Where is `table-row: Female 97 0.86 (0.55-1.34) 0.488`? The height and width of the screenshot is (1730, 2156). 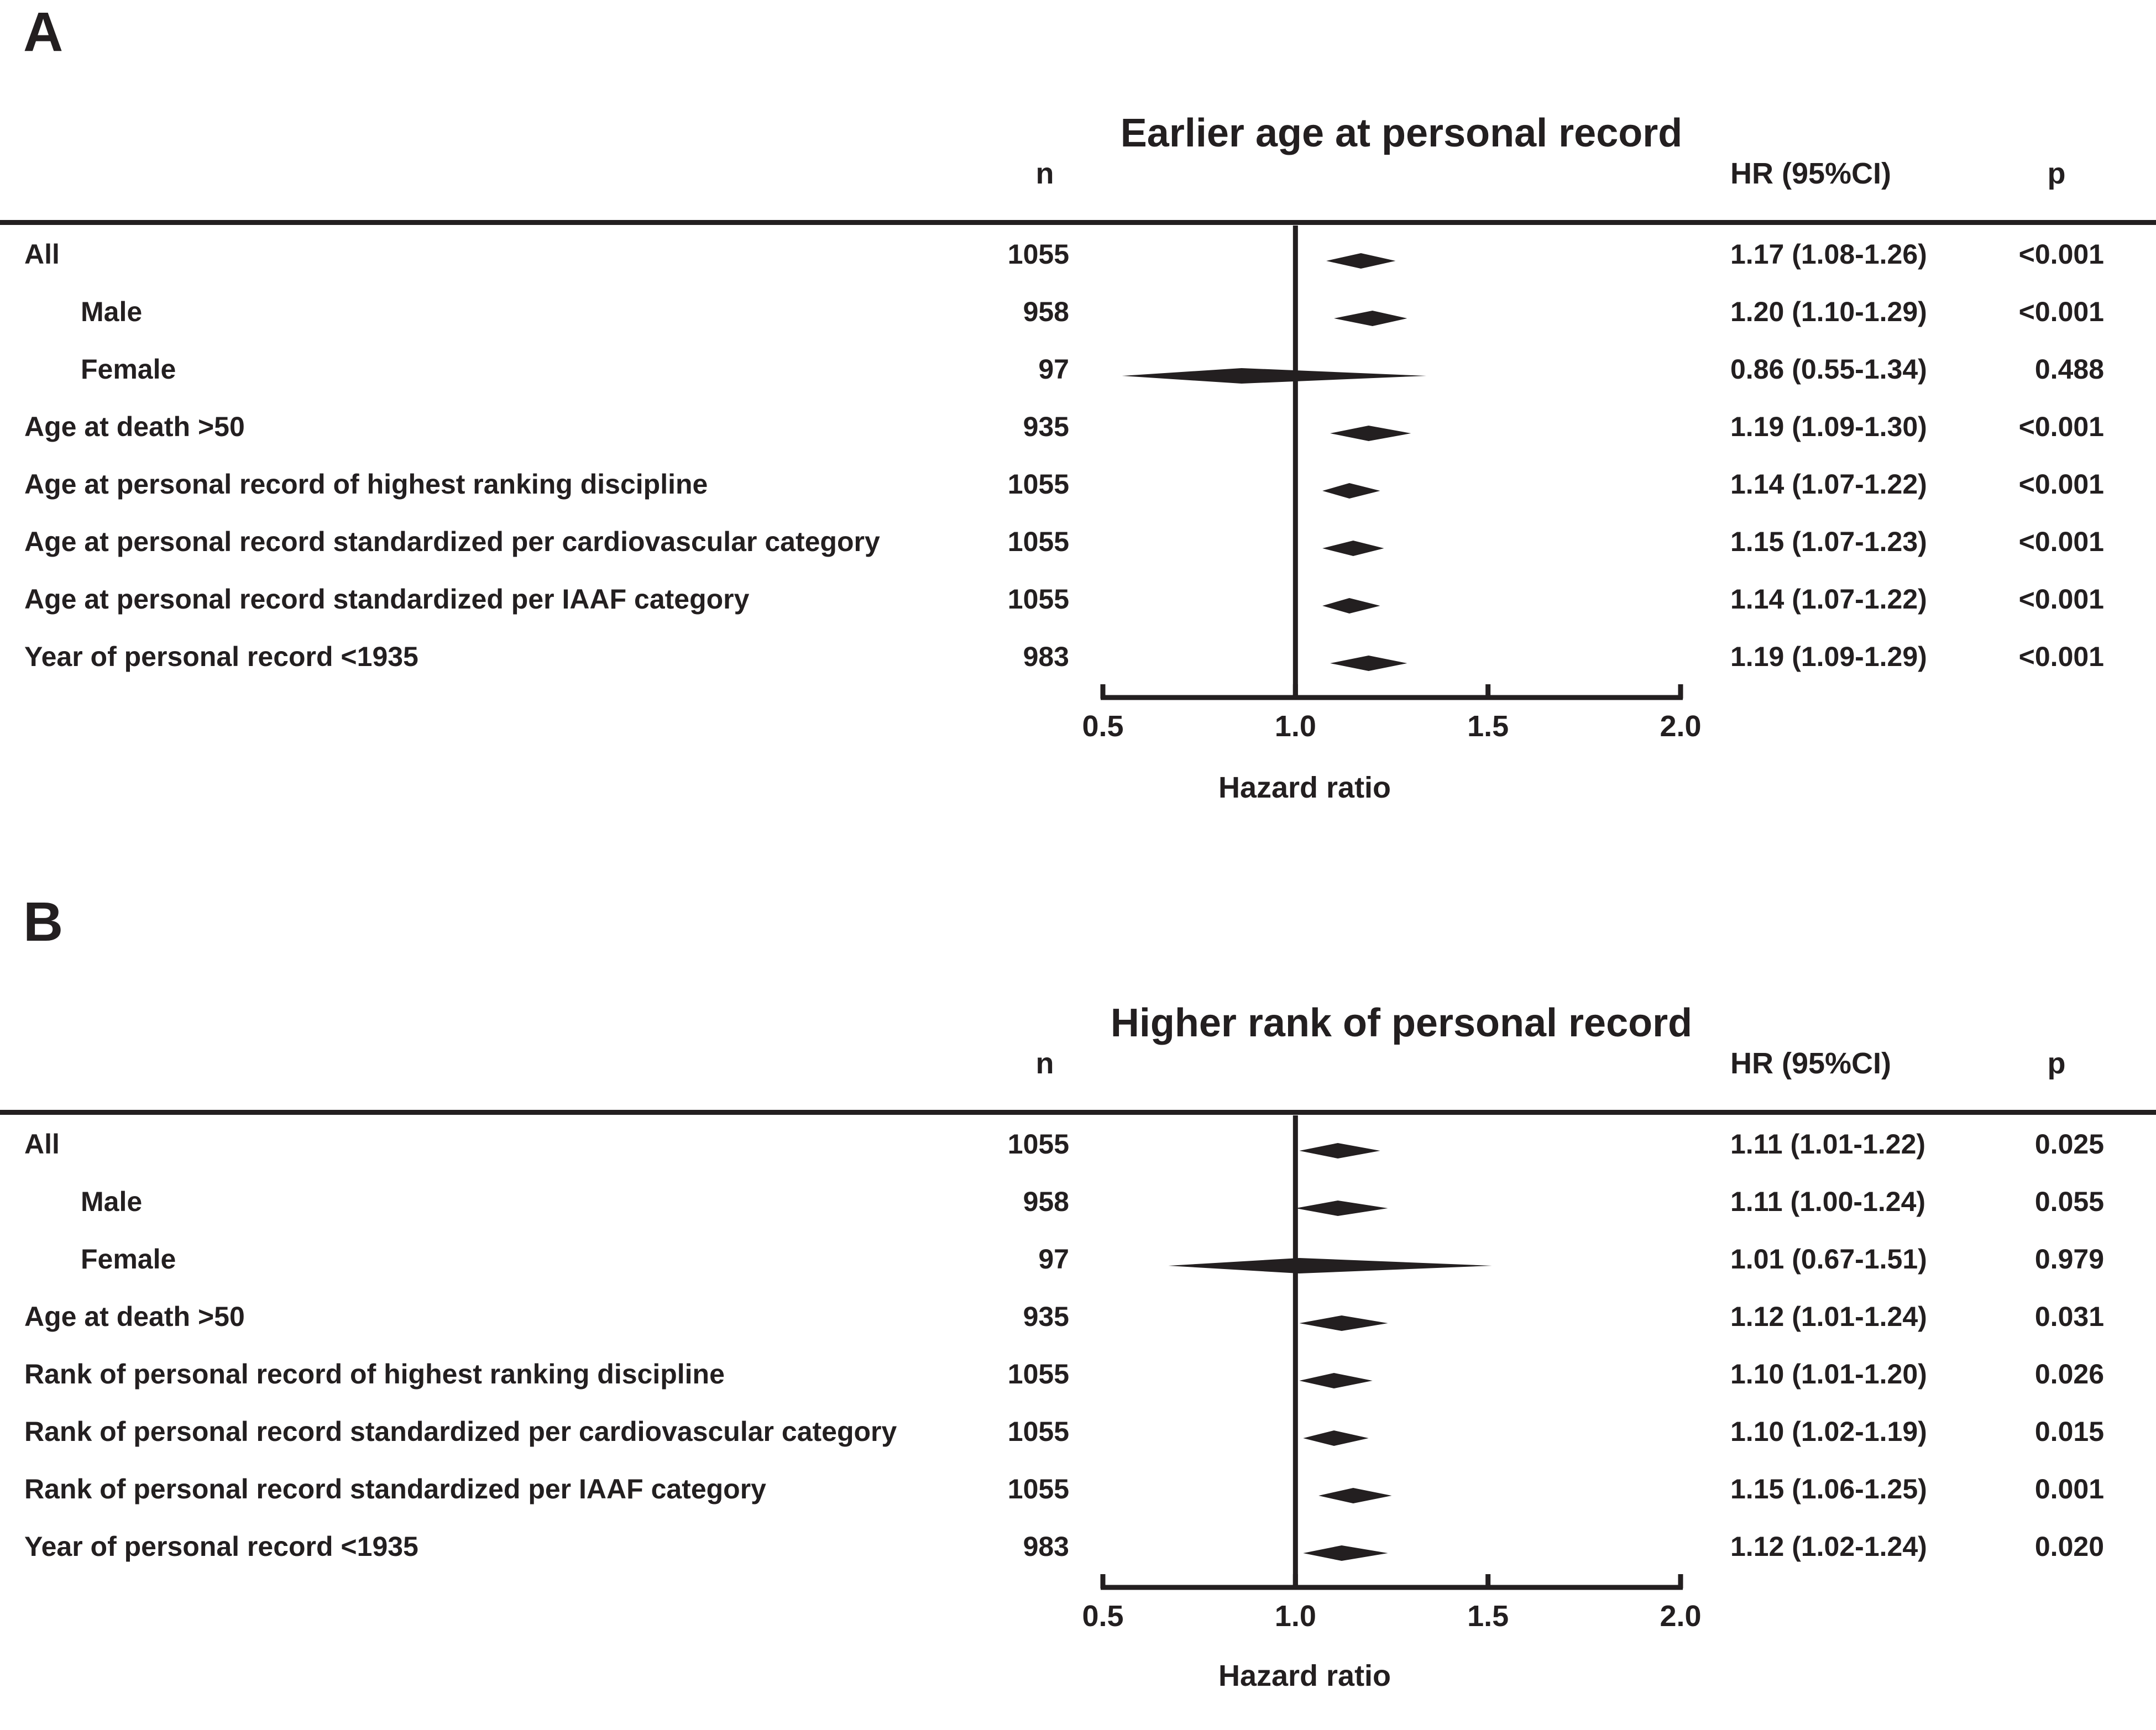
table-row: Female 97 0.86 (0.55-1.34) 0.488 is located at coordinates (1078, 369).